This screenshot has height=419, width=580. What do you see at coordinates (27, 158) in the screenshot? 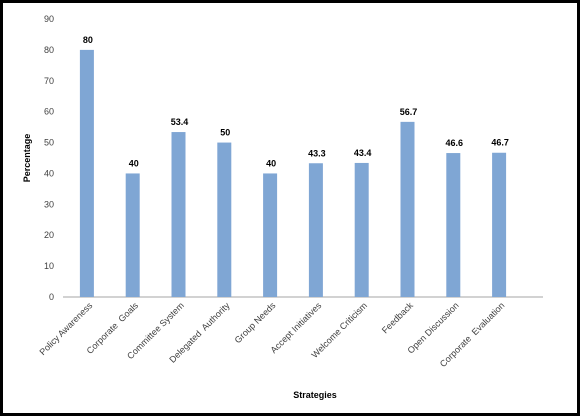
I see `y-axis-title: Percentage` at bounding box center [27, 158].